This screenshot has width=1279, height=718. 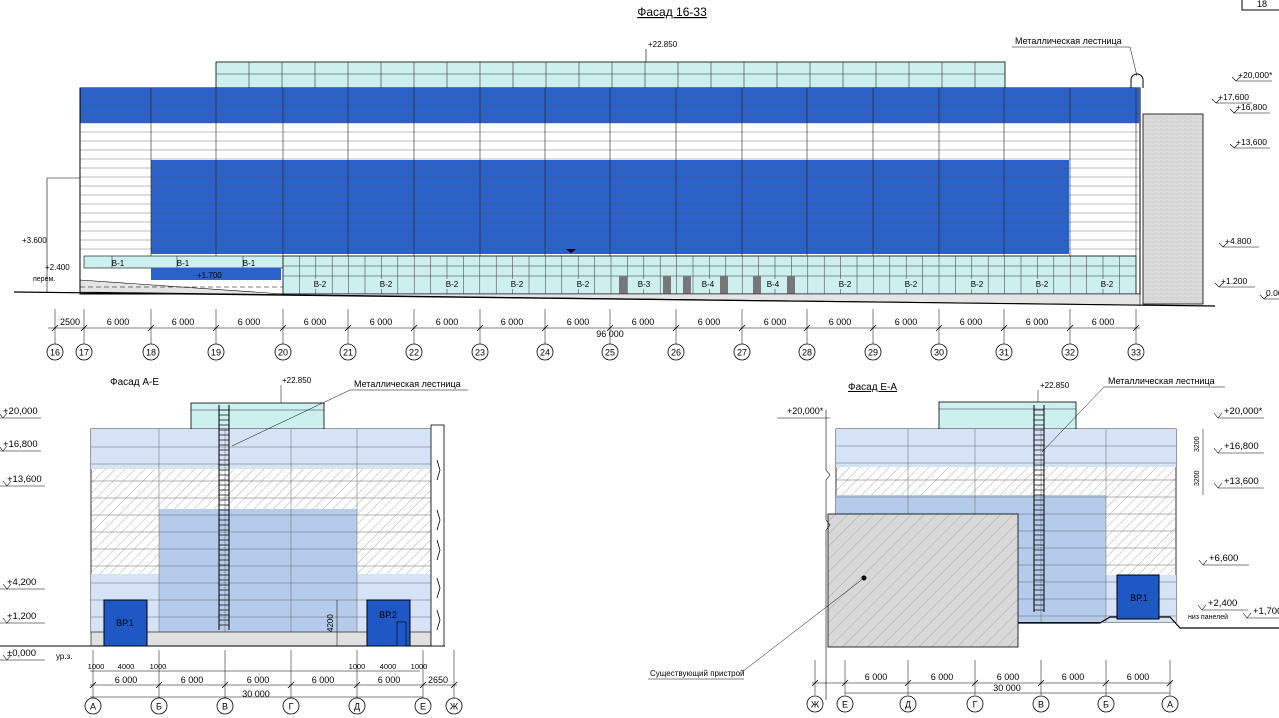 I want to click on door-vr1-right, so click(x=1138, y=597).